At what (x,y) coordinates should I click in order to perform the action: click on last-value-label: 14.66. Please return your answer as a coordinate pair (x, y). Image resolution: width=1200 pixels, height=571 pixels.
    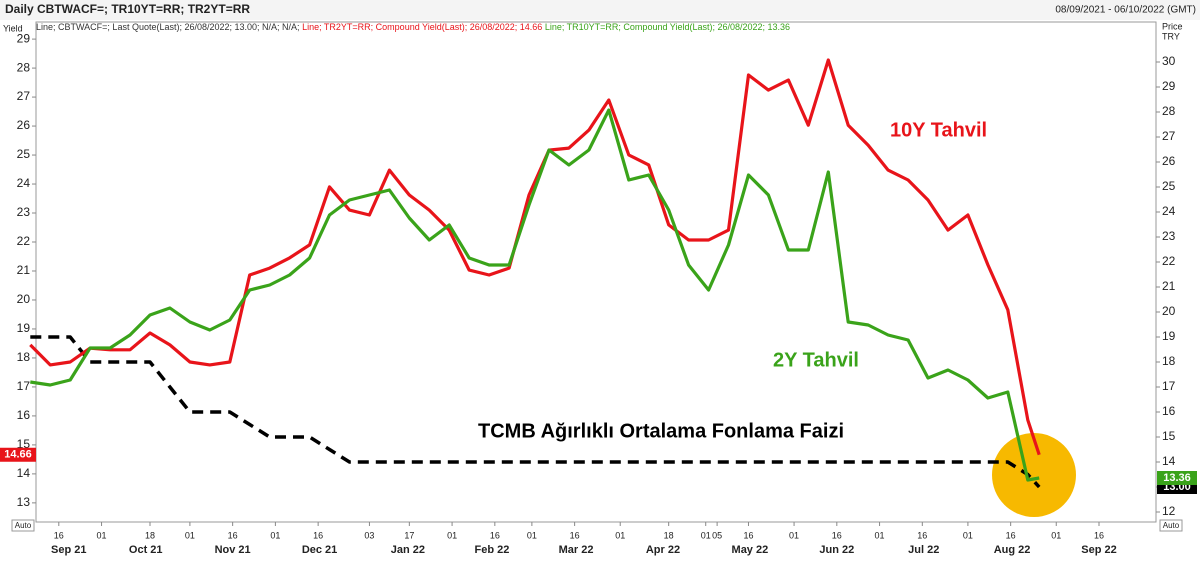
    Looking at the image, I should click on (18, 455).